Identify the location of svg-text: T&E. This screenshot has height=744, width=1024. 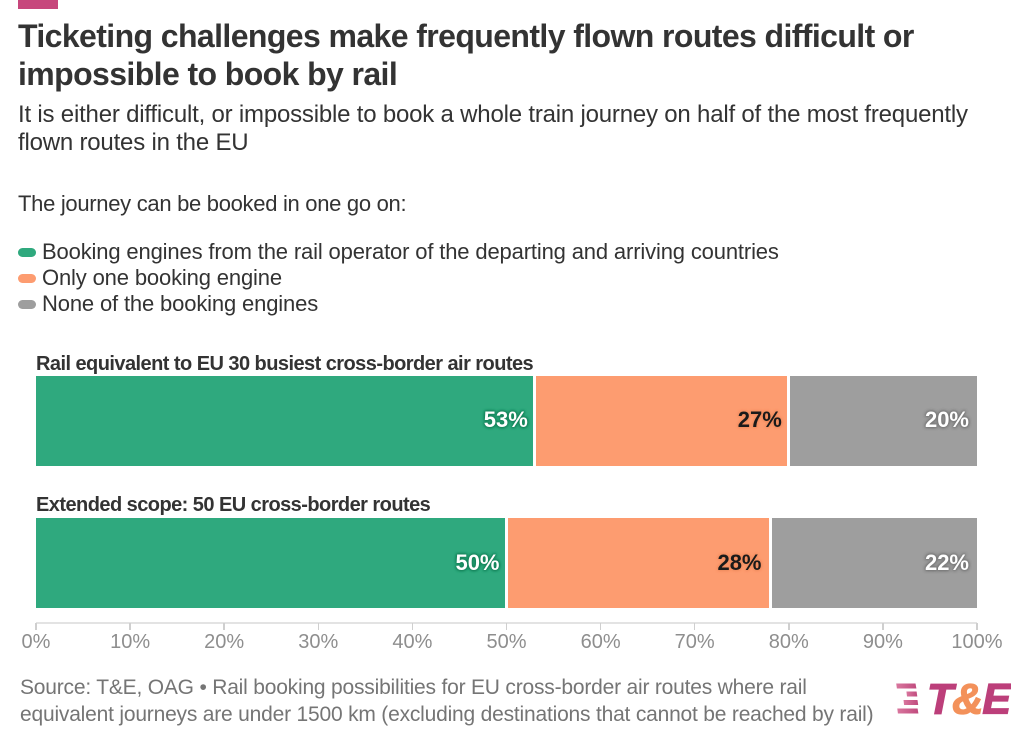
(969, 699).